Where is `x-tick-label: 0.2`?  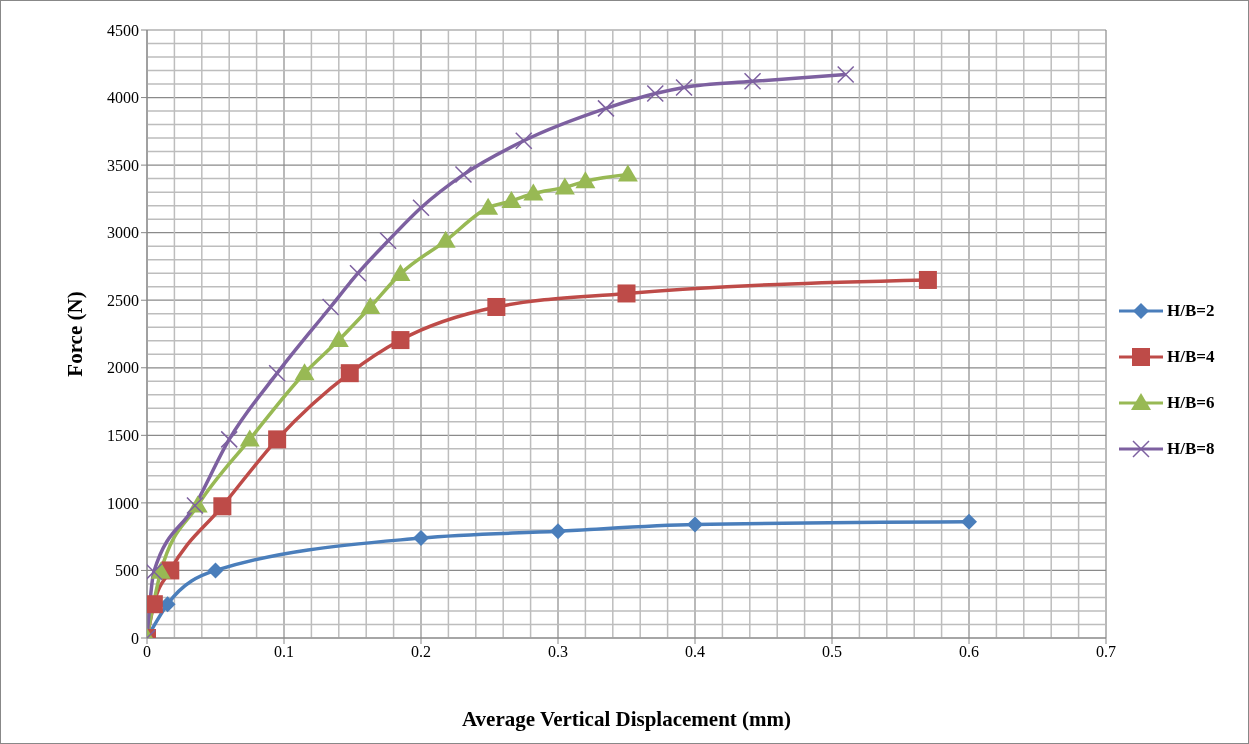 x-tick-label: 0.2 is located at coordinates (421, 652).